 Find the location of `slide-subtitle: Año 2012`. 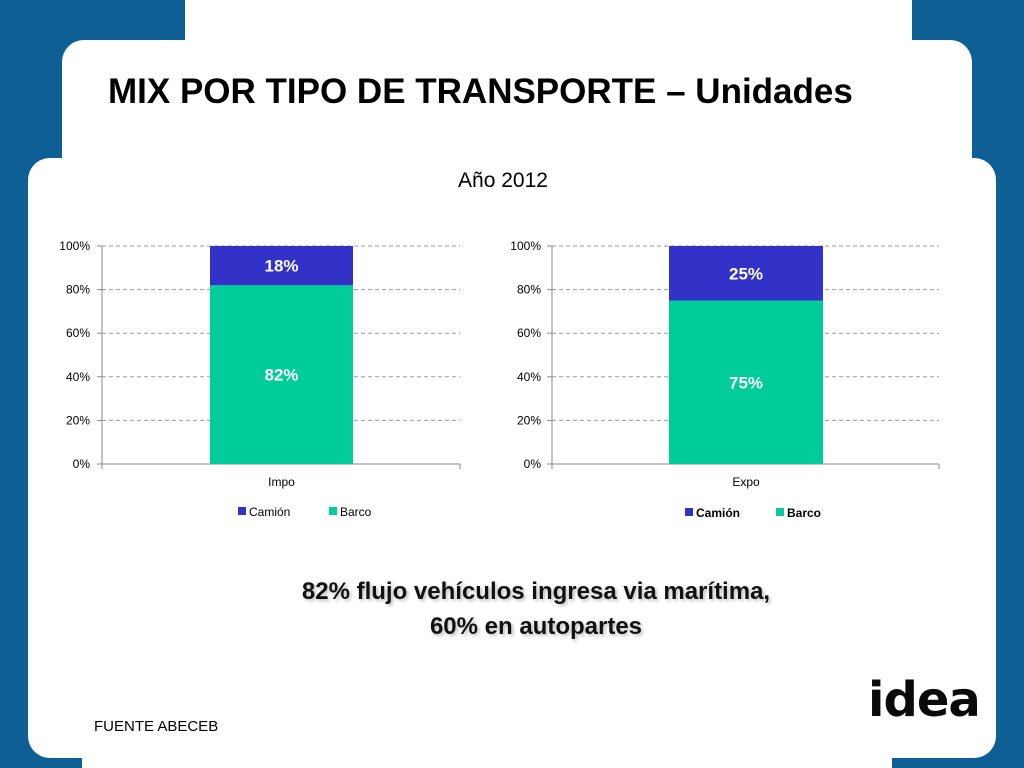

slide-subtitle: Año 2012 is located at coordinates (503, 180).